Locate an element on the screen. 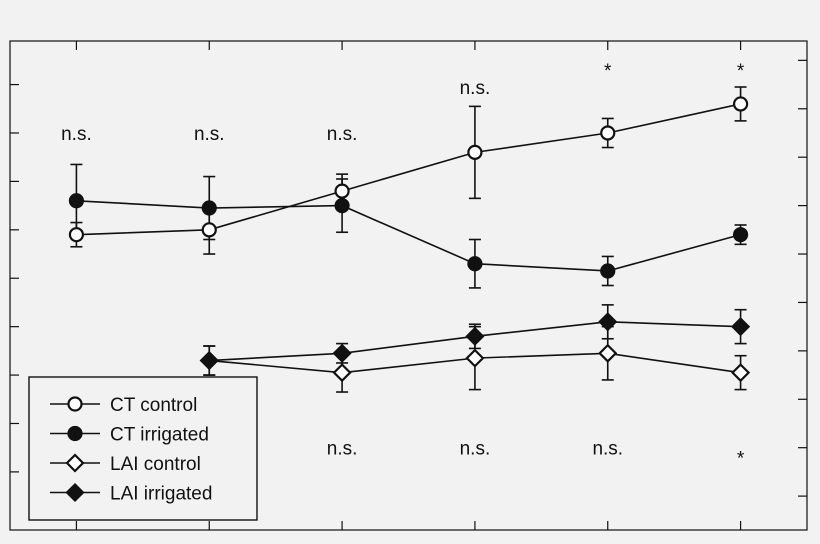 This screenshot has width=820, height=544. legend-box is located at coordinates (143, 448).